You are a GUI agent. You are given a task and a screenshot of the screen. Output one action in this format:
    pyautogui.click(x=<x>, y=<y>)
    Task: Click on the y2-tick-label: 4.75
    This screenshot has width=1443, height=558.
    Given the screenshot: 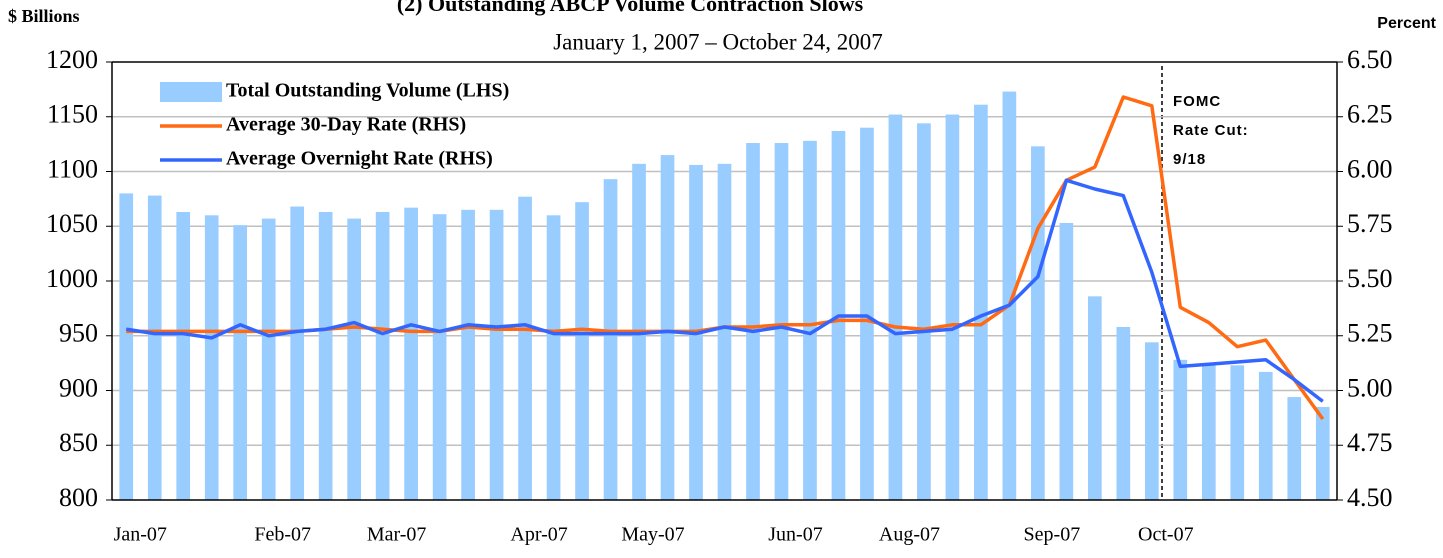 What is the action you would take?
    pyautogui.click(x=1370, y=442)
    